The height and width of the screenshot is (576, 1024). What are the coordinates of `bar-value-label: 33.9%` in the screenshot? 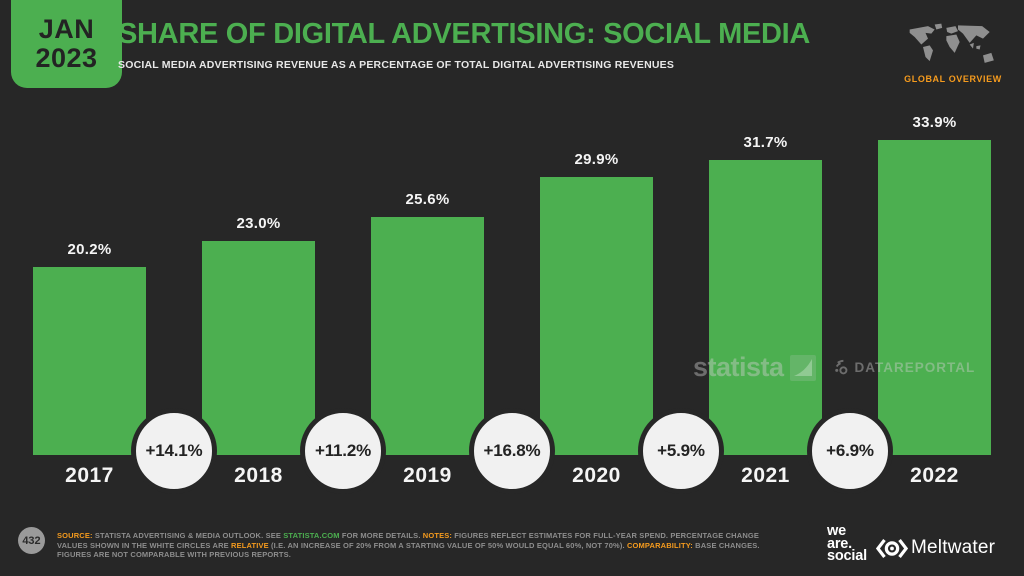 It's located at (934, 122).